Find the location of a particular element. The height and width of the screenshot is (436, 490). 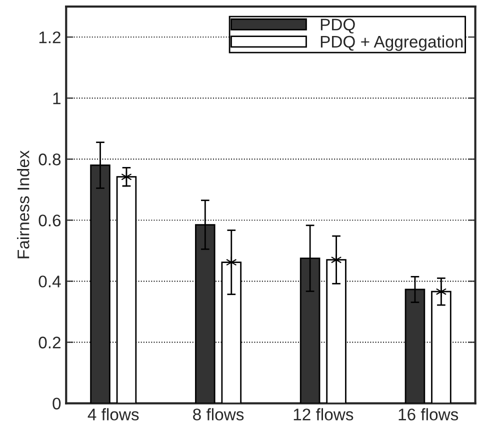

y-tick-label: 0 is located at coordinates (56, 404).